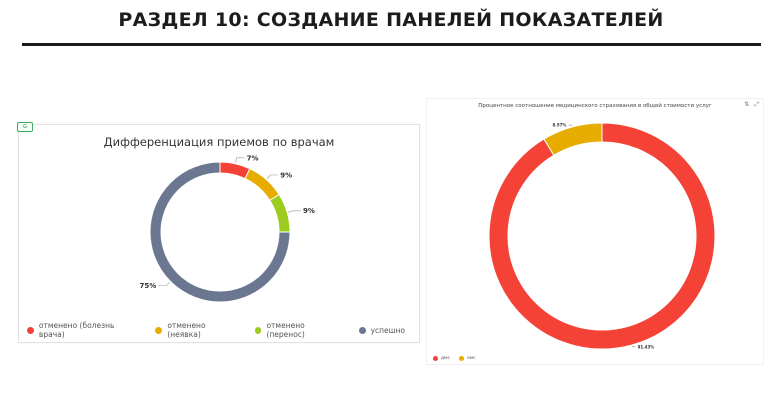  I want to click on legend-item: дмс, so click(441, 358).